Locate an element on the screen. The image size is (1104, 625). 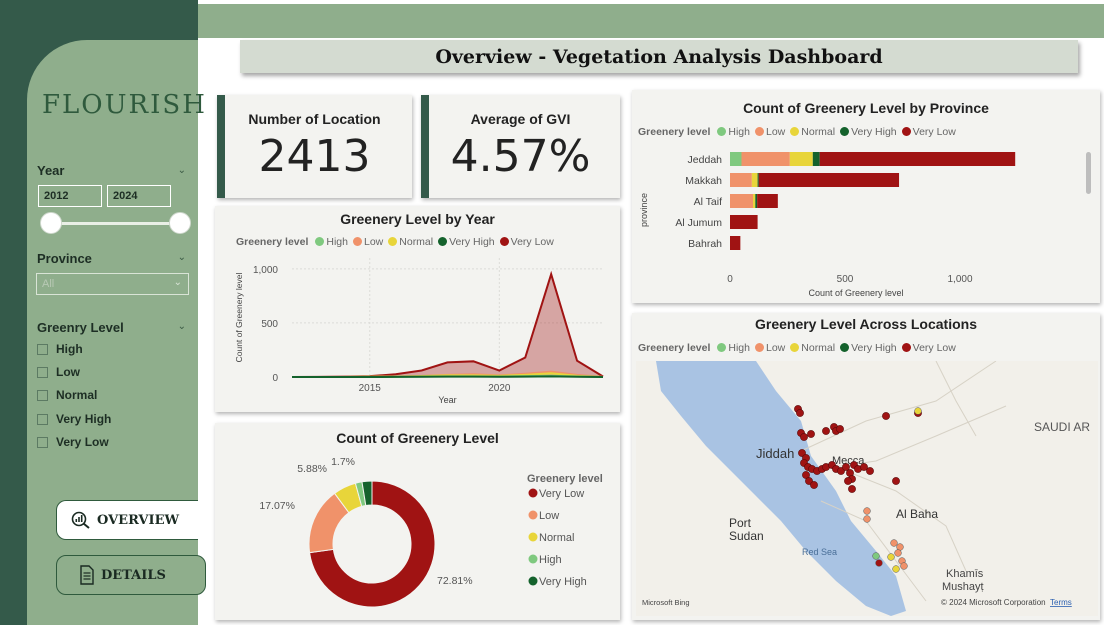
overview-nav-button: OVERVIEW is located at coordinates (127, 520).